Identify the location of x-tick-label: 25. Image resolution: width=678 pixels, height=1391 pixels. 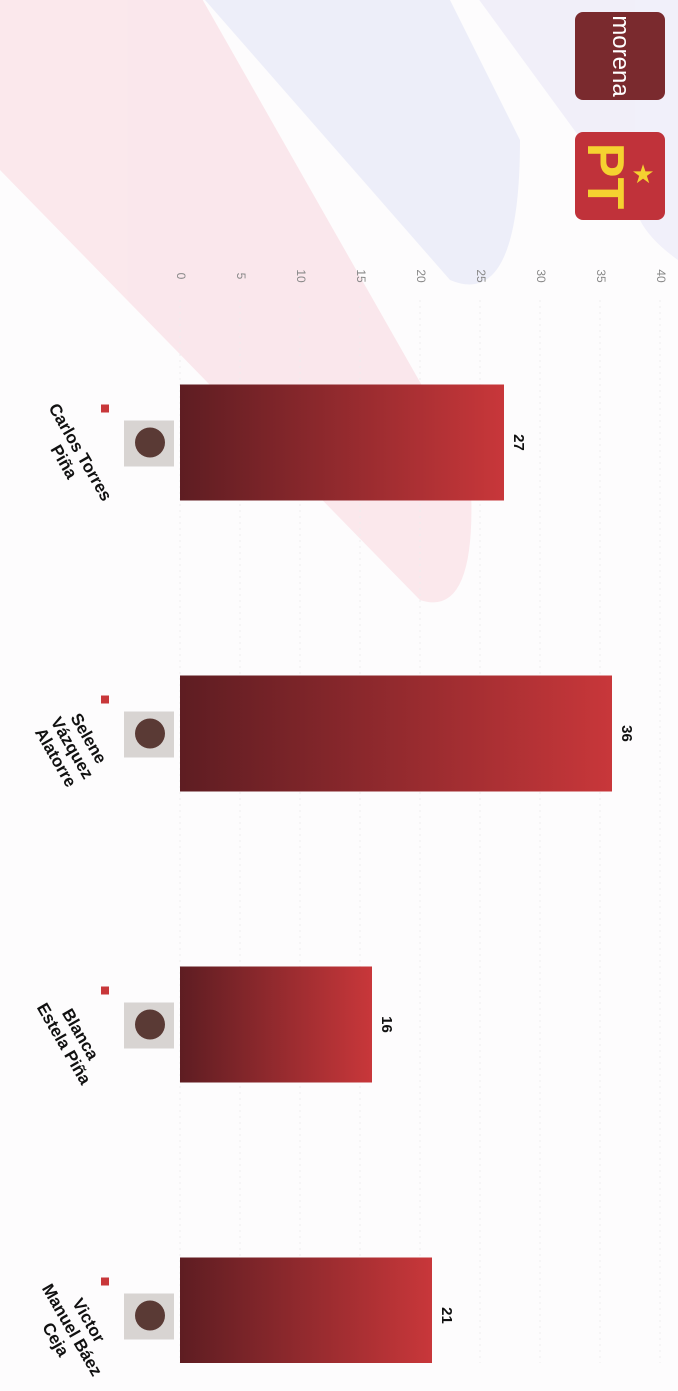
(481, 276).